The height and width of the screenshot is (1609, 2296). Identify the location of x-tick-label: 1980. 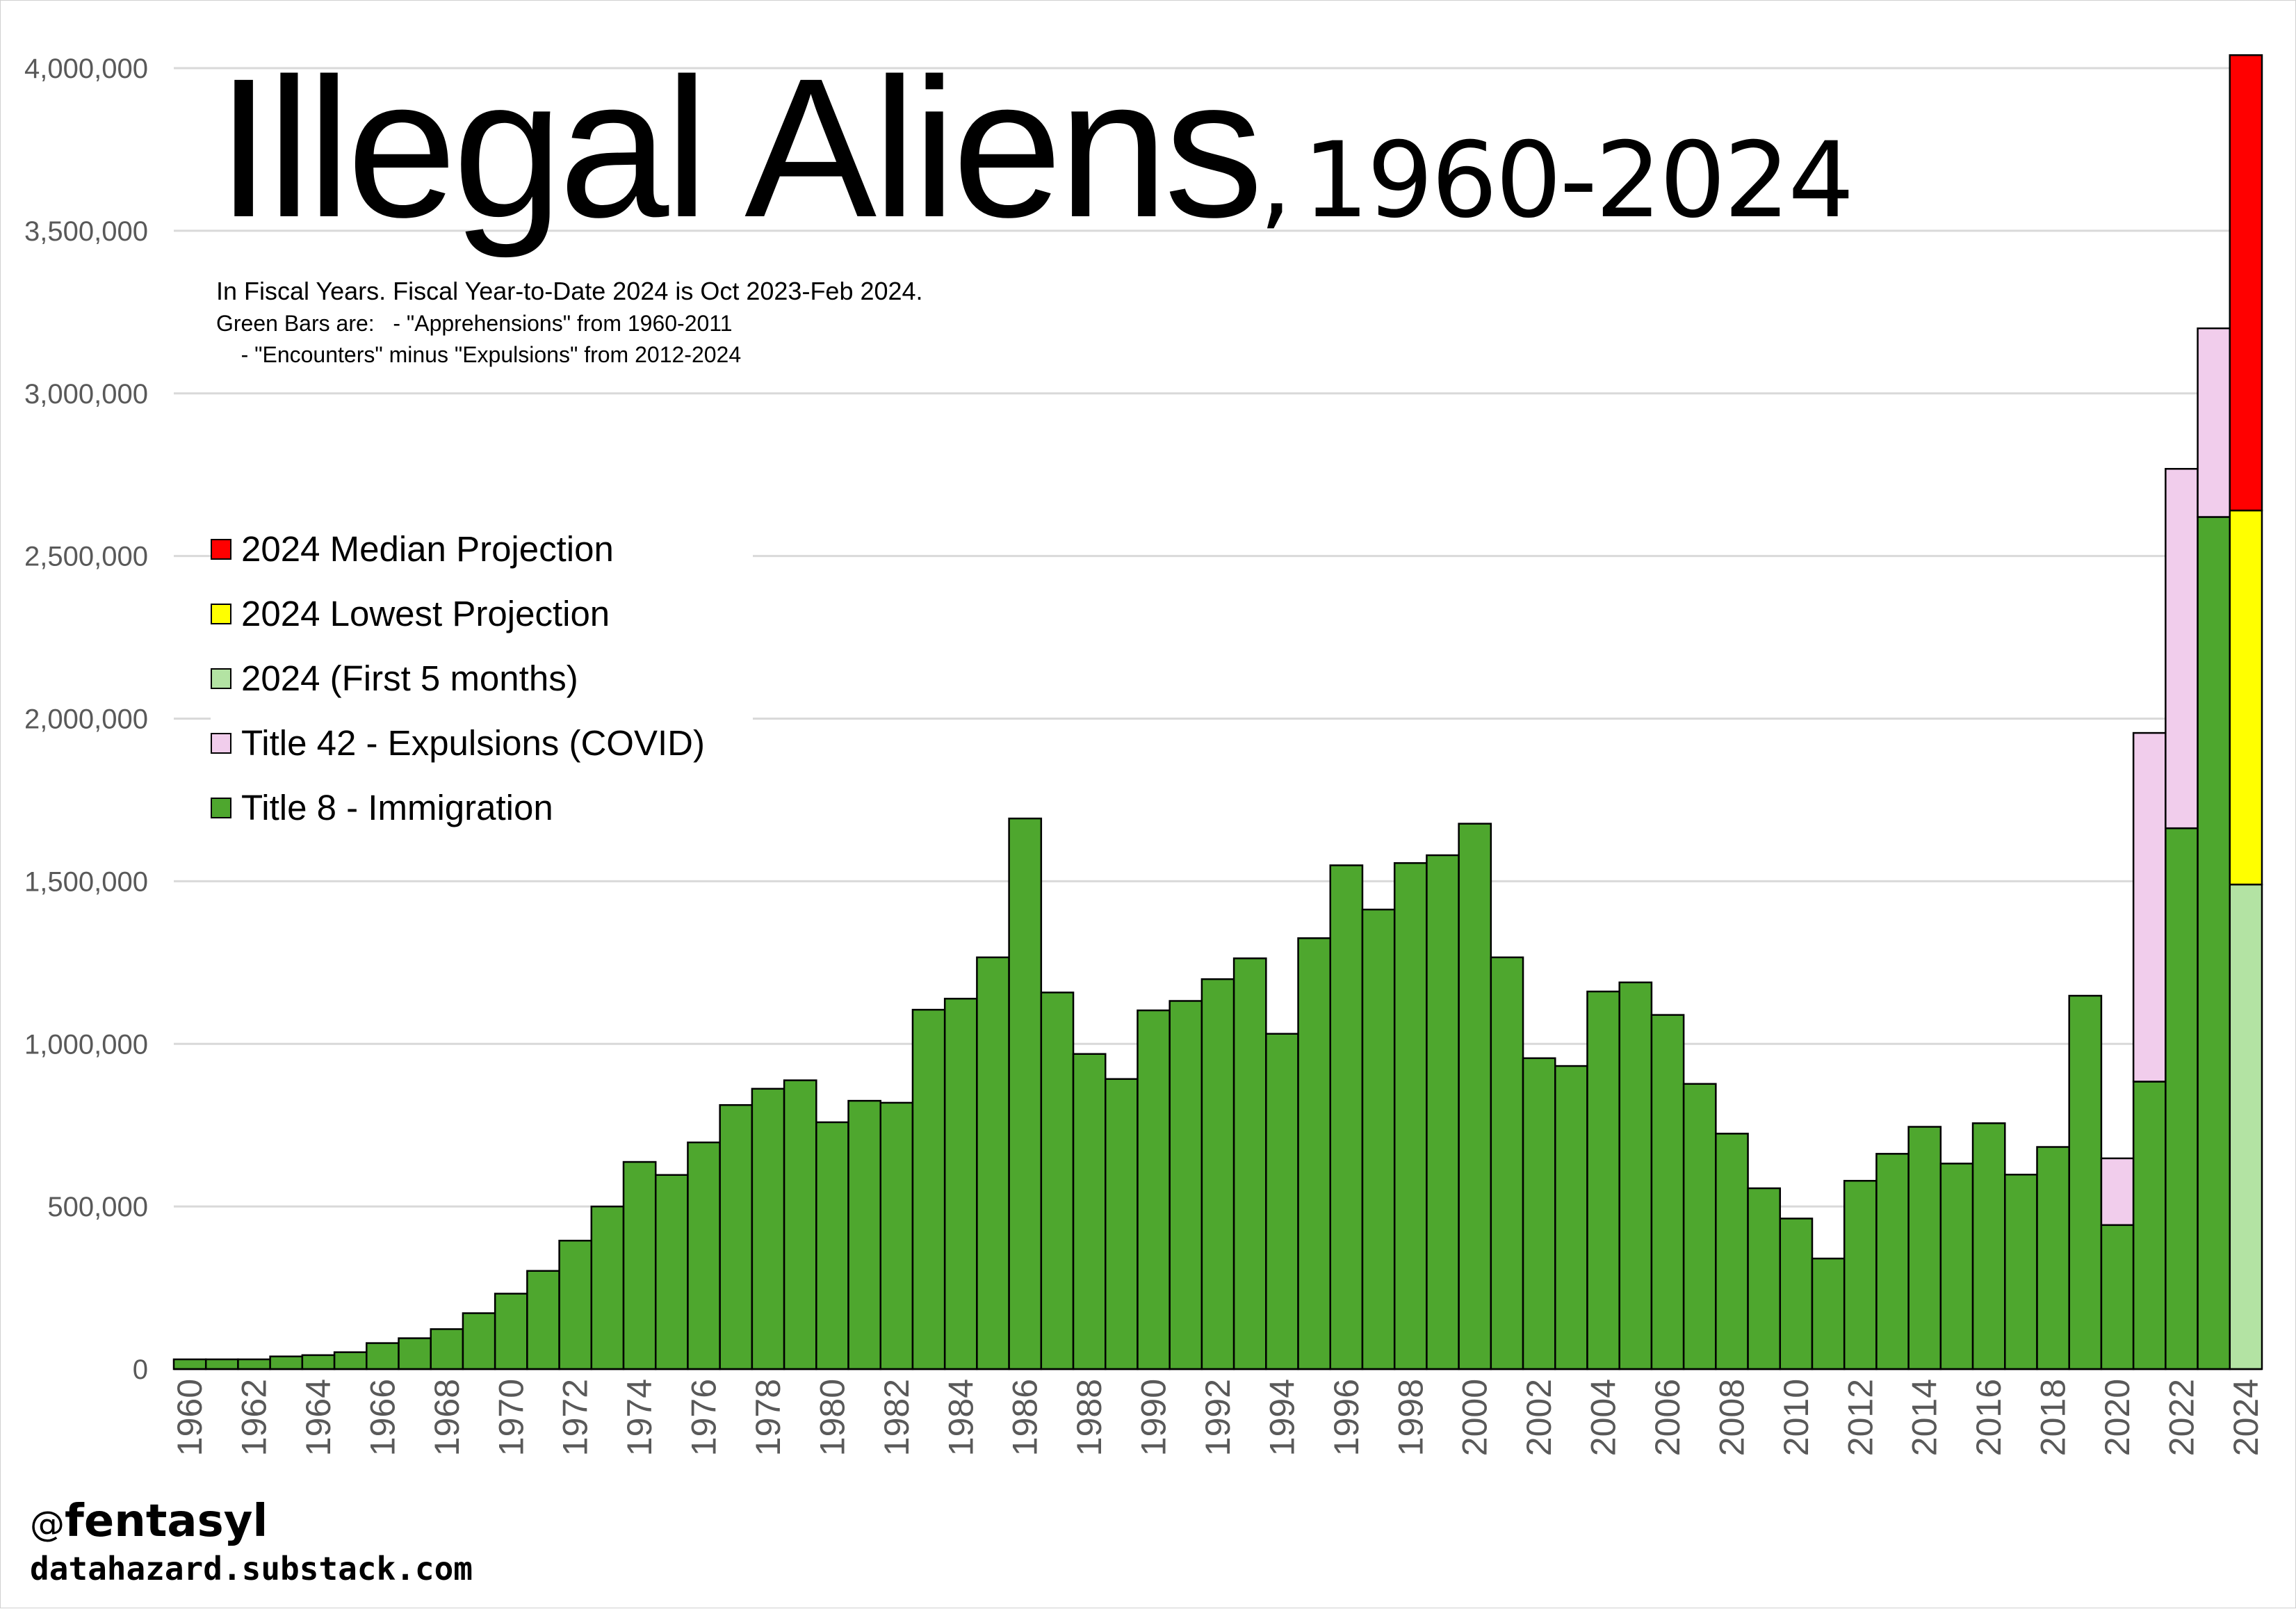
(832, 1417).